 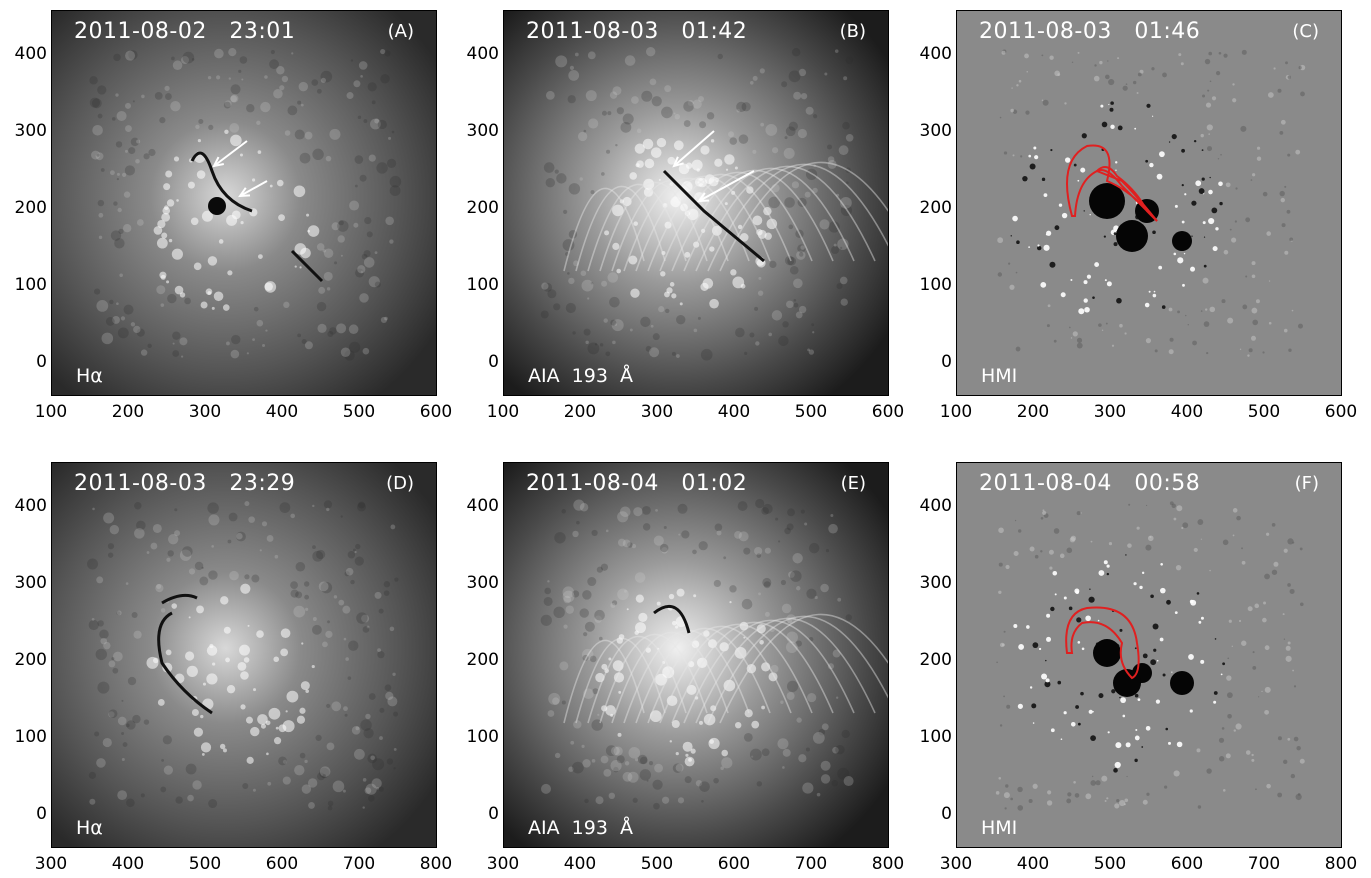 What do you see at coordinates (1341, 864) in the screenshot?
I see `x-tick-label: 800` at bounding box center [1341, 864].